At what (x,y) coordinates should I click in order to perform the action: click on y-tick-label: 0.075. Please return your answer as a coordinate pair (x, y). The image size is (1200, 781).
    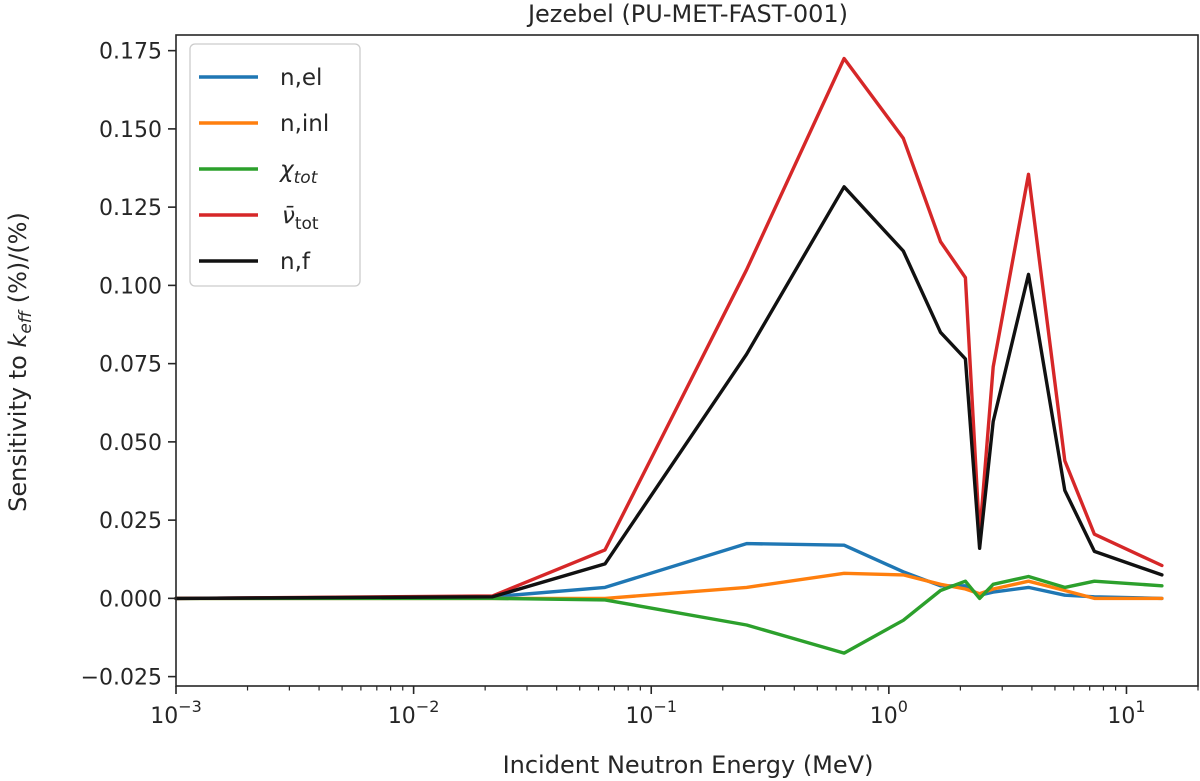
    Looking at the image, I should click on (130, 365).